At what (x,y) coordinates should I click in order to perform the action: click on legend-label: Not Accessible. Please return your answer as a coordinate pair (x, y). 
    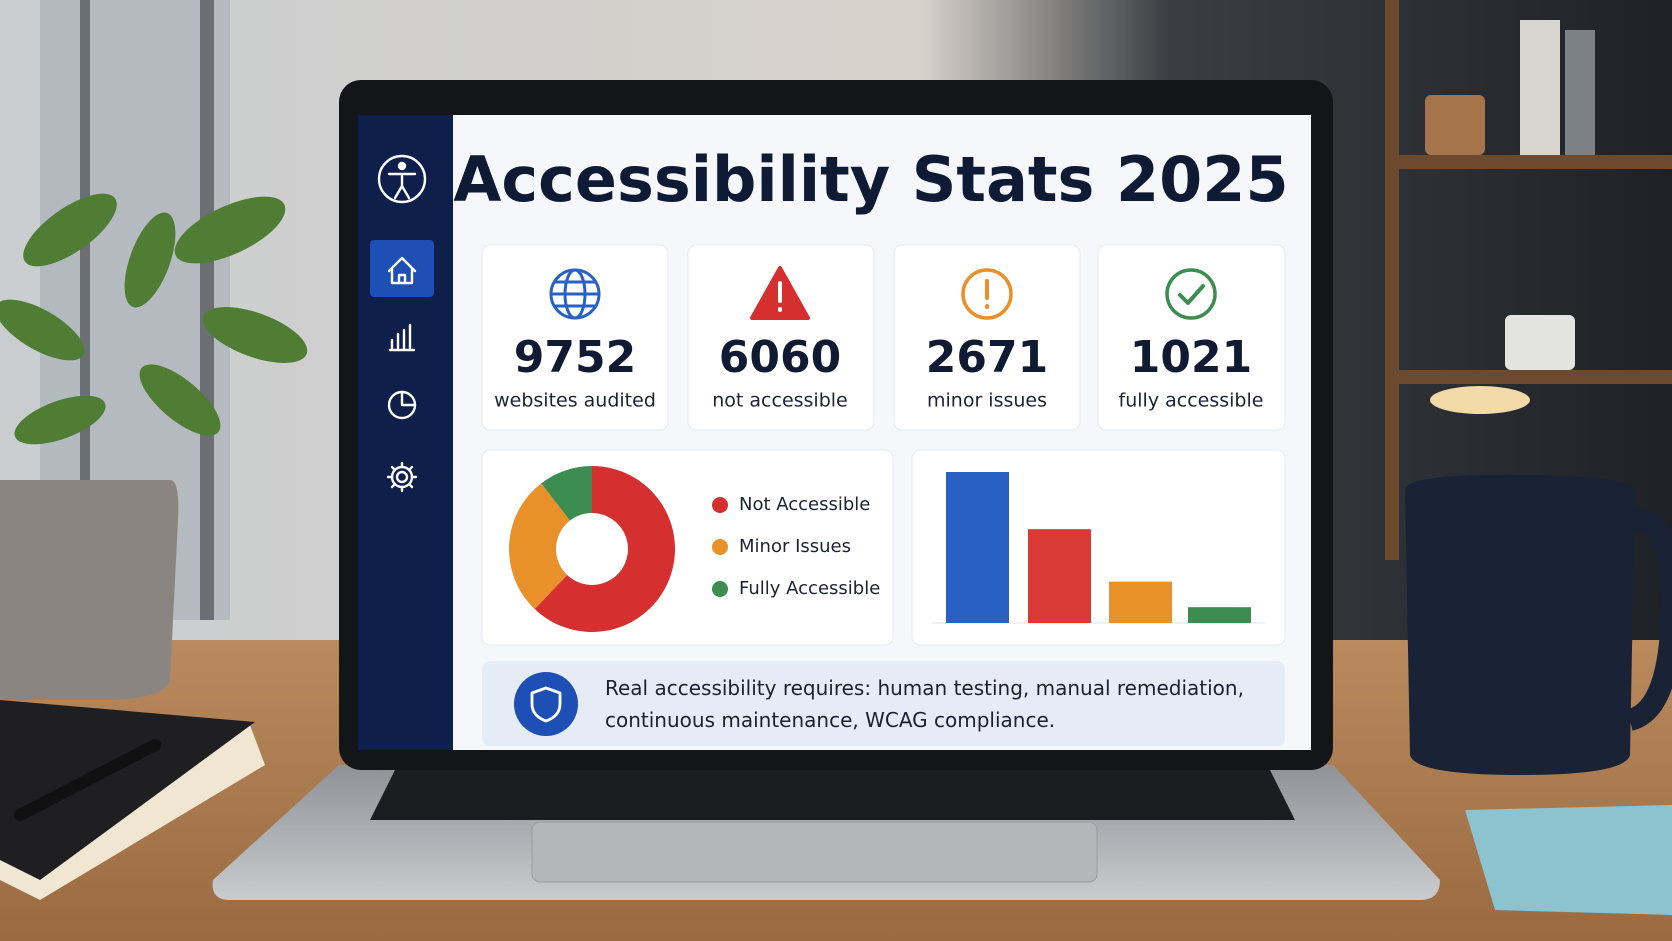
    Looking at the image, I should click on (804, 504).